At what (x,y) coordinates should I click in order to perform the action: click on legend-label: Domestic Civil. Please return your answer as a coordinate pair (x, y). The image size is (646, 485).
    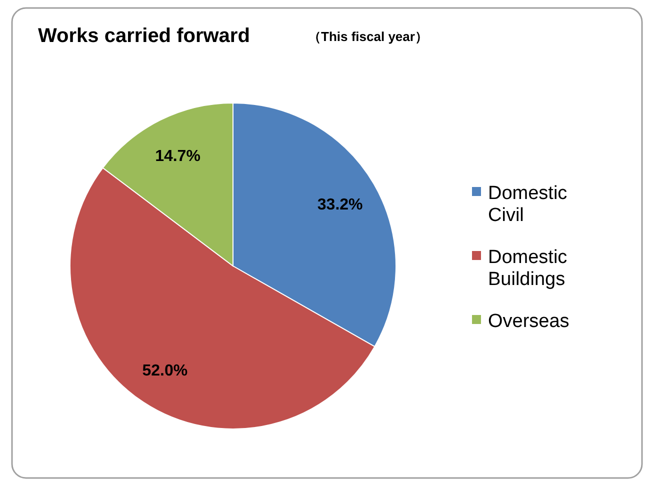
    Looking at the image, I should click on (528, 204).